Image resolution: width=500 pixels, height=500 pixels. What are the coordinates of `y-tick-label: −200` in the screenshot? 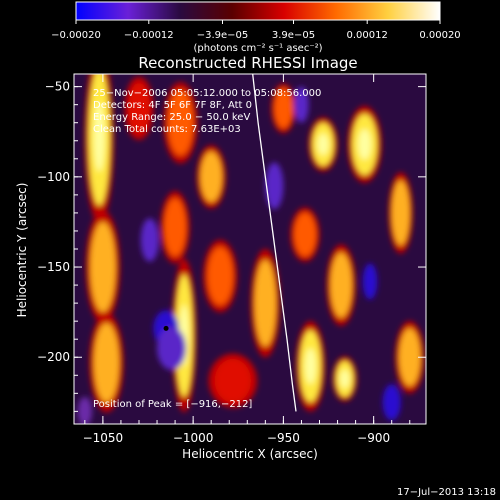 It's located at (53, 357).